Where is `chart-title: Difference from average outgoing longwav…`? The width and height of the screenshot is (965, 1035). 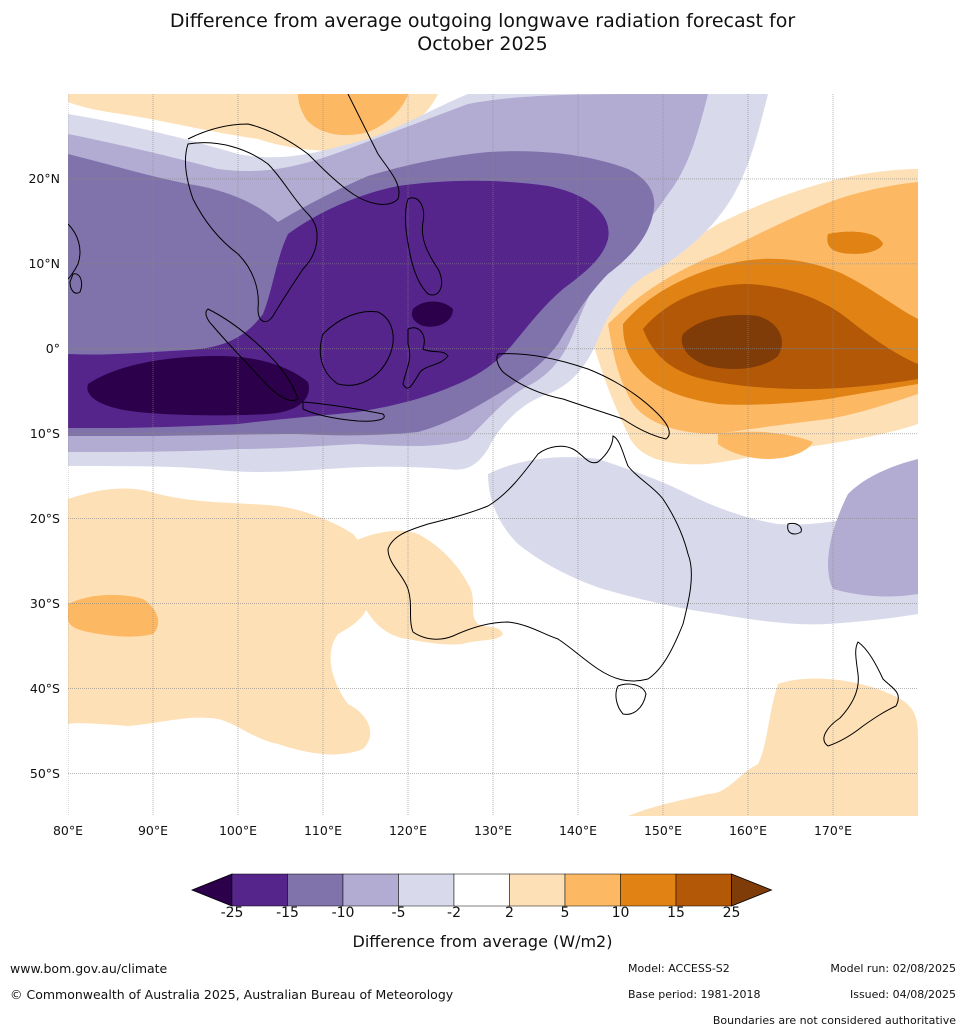 chart-title: Difference from average outgoing longwav… is located at coordinates (482, 33).